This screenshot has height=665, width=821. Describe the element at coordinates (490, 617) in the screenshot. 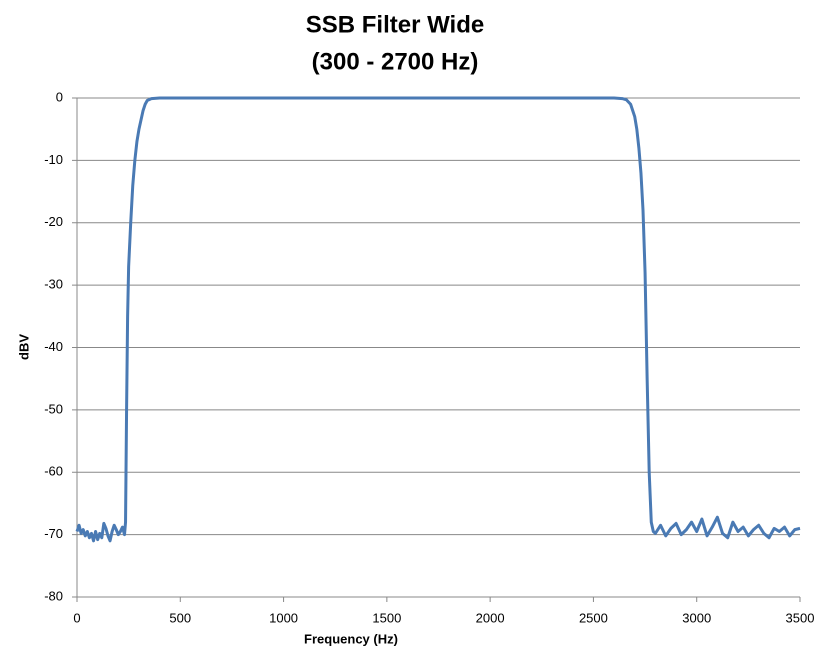

I see `x-tick-label: 2000` at that location.